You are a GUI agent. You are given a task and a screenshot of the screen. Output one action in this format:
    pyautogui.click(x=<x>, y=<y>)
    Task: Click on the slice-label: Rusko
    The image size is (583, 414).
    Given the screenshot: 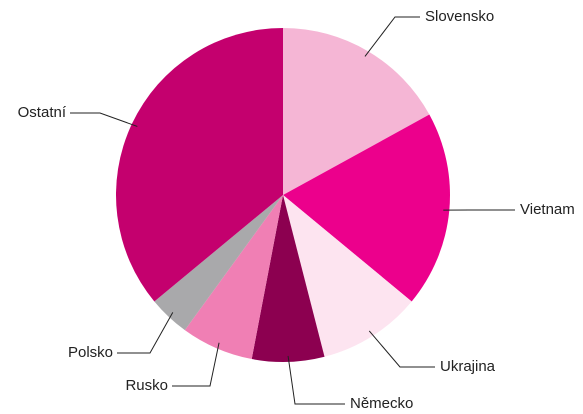 What is the action you would take?
    pyautogui.click(x=146, y=385)
    